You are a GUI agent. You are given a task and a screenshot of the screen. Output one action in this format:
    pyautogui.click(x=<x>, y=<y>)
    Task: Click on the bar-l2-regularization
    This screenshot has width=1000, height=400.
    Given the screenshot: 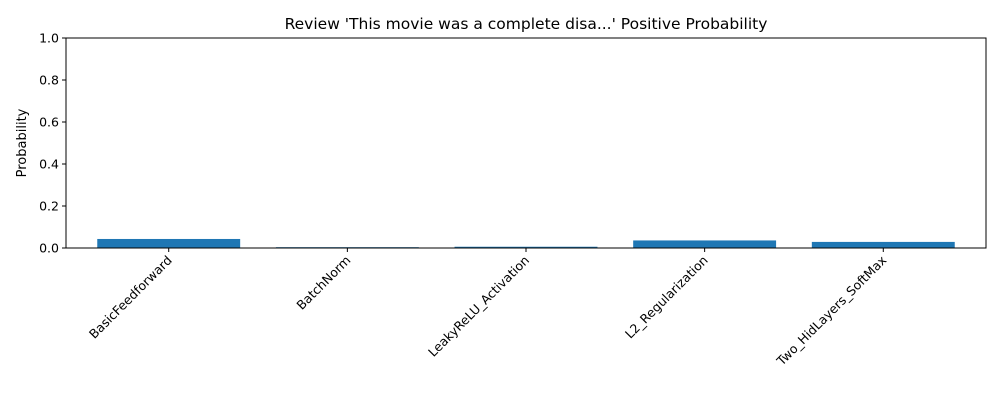 What is the action you would take?
    pyautogui.click(x=705, y=244)
    